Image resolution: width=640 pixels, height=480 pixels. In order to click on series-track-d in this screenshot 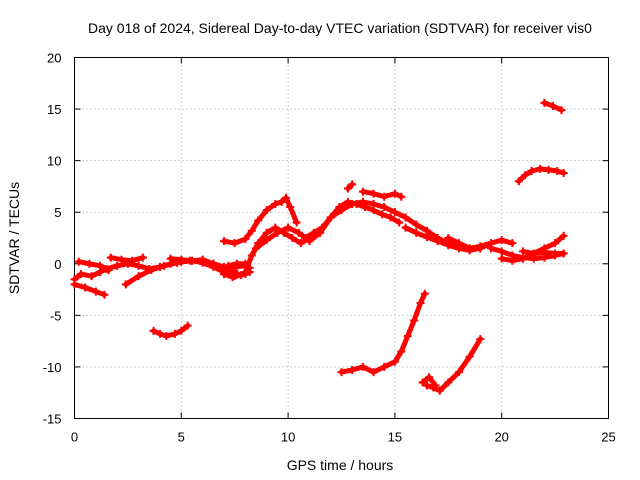, I will do `click(126, 259)`.